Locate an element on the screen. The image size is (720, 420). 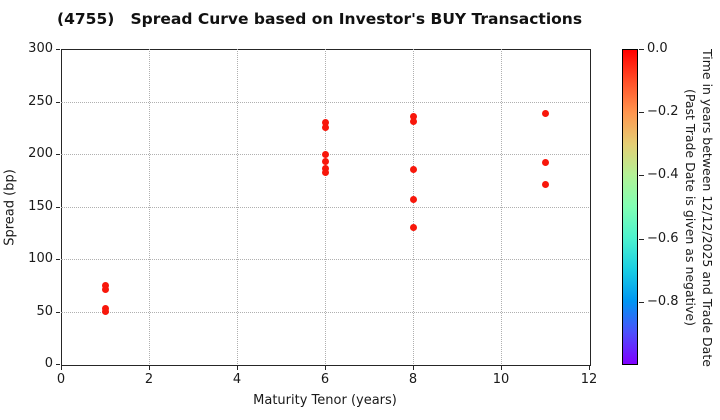
y-tick-label: 250 is located at coordinates (40, 101).